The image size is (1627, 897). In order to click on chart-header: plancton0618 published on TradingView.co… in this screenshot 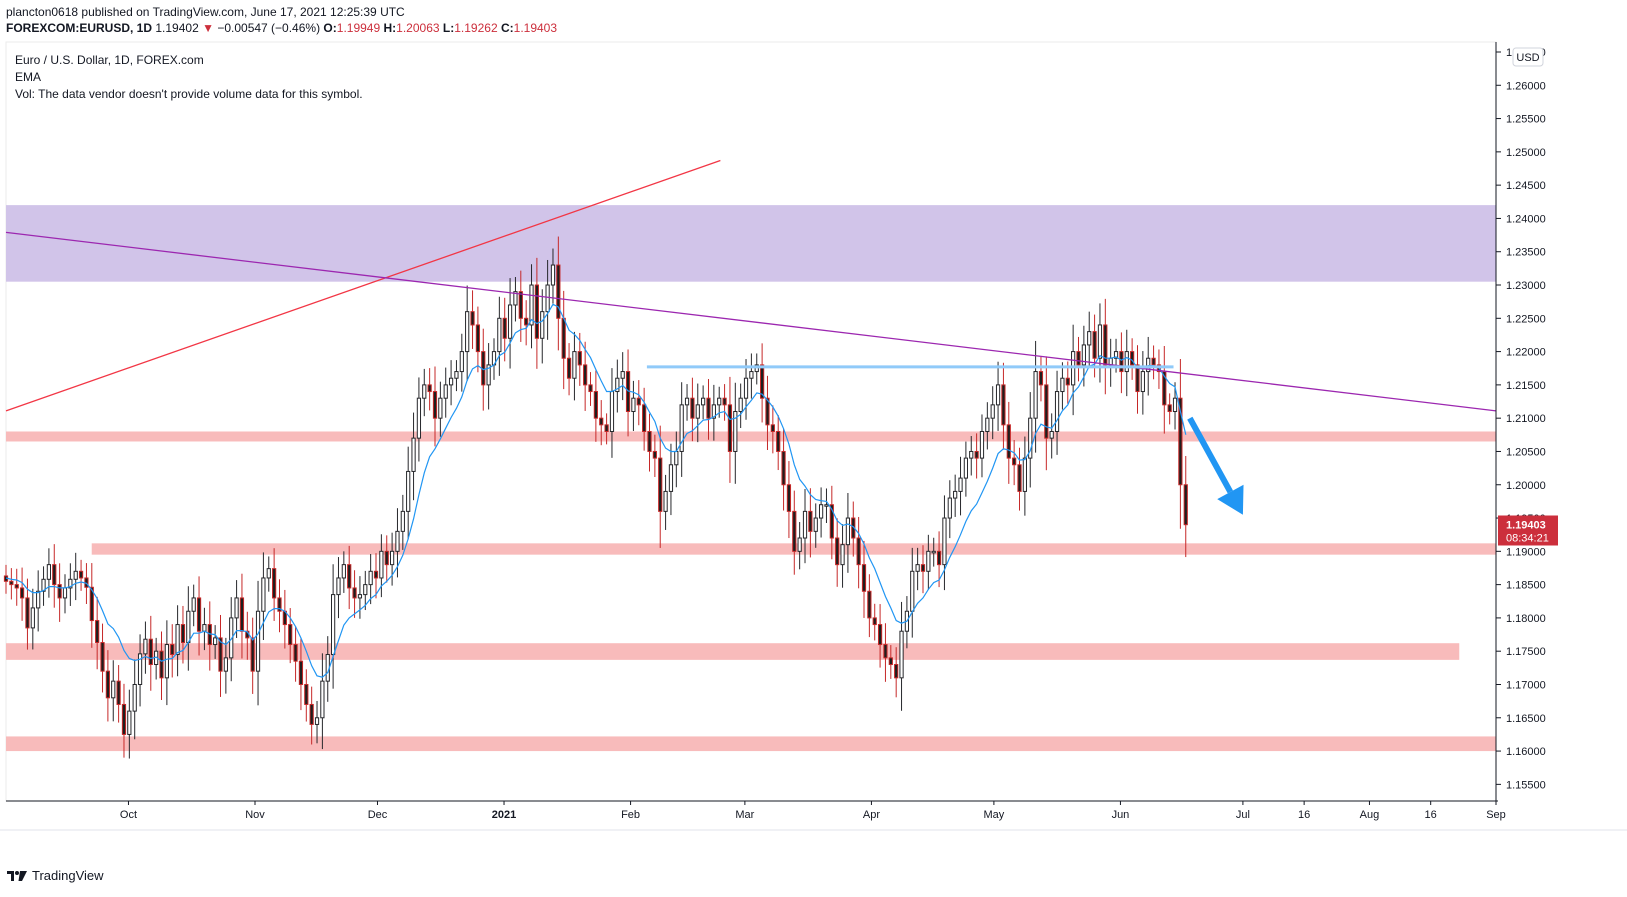, I will do `click(281, 20)`.